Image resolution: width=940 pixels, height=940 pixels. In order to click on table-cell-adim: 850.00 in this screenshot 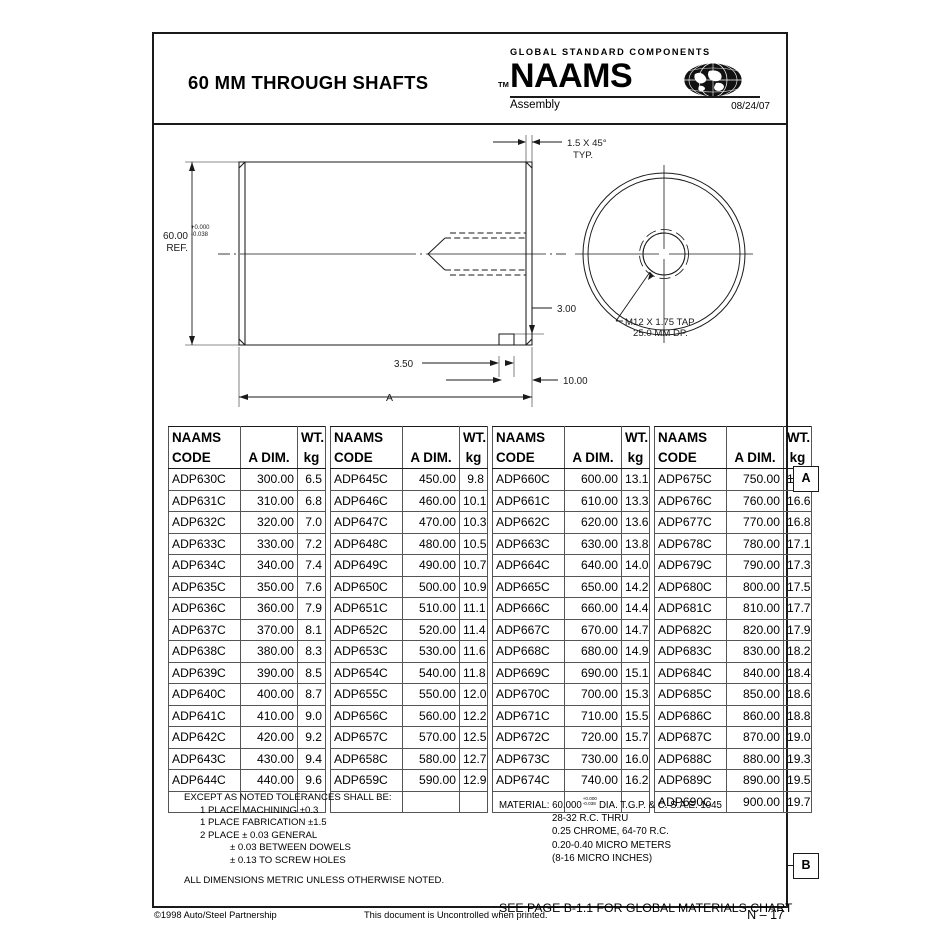, I will do `click(755, 694)`.